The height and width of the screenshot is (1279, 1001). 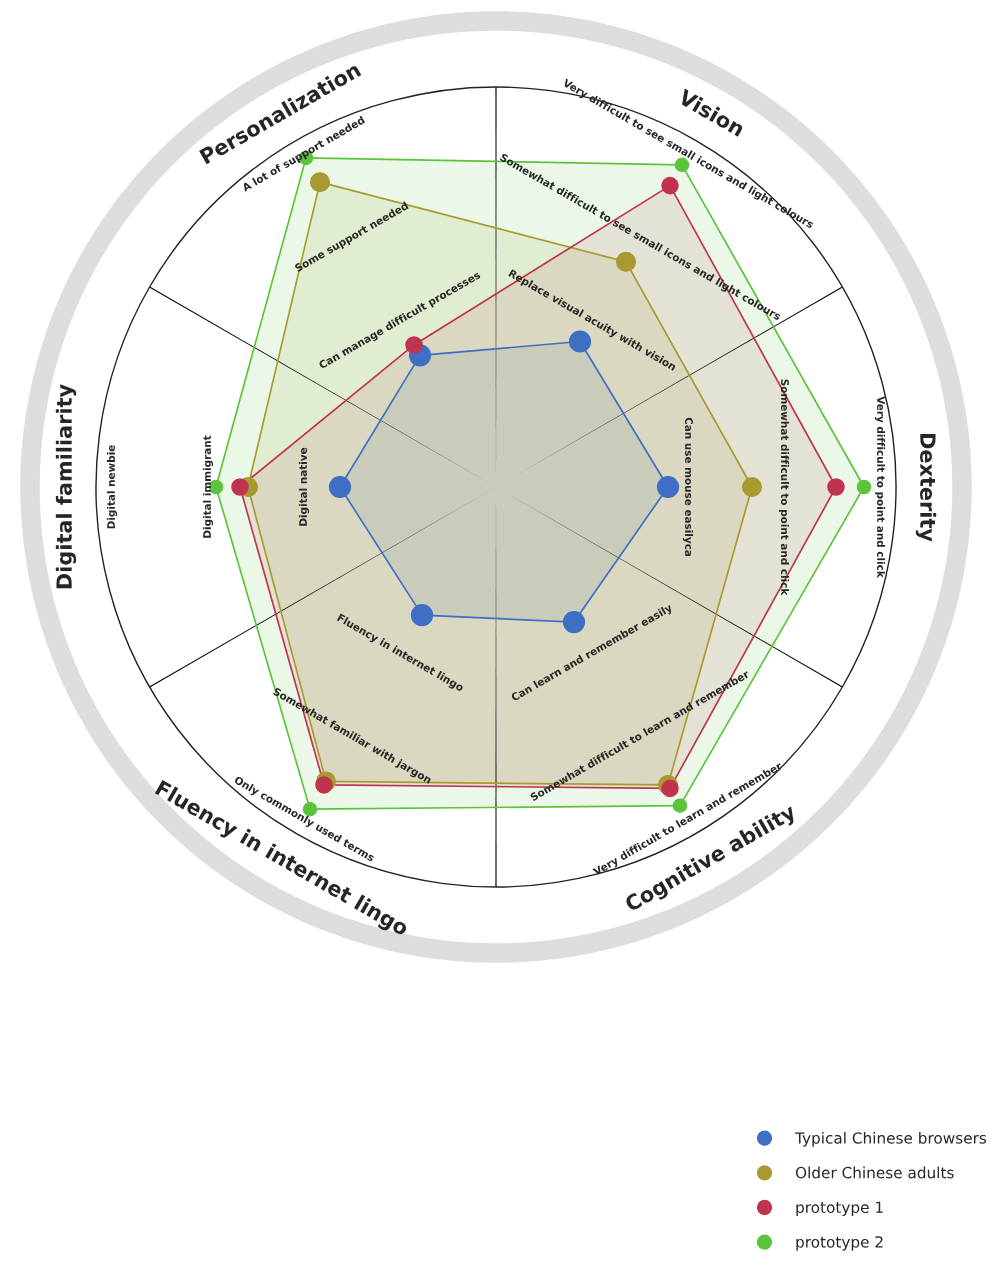 I want to click on text: Very difficult to point and click, so click(x=880, y=487).